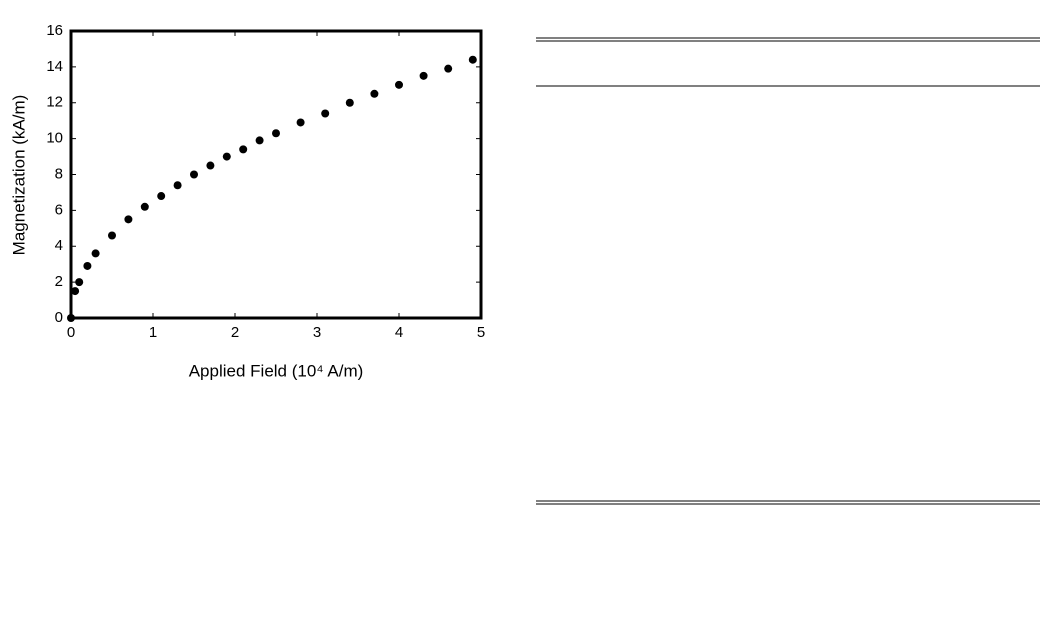 This screenshot has width=1045, height=639. Describe the element at coordinates (18, 175) in the screenshot. I see `y-axis-label: Magnetization (kA/m)` at that location.